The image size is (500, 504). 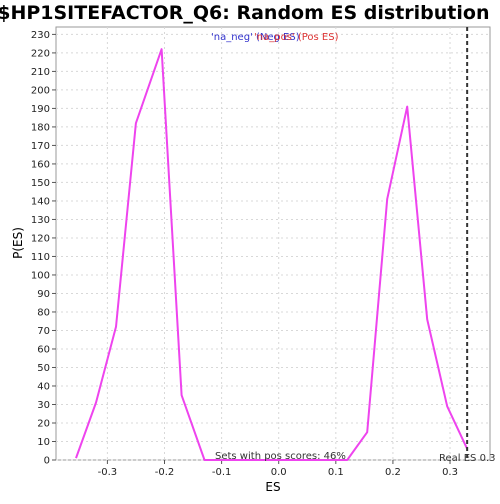 I want to click on x-tick-label: -0.2, so click(x=165, y=472).